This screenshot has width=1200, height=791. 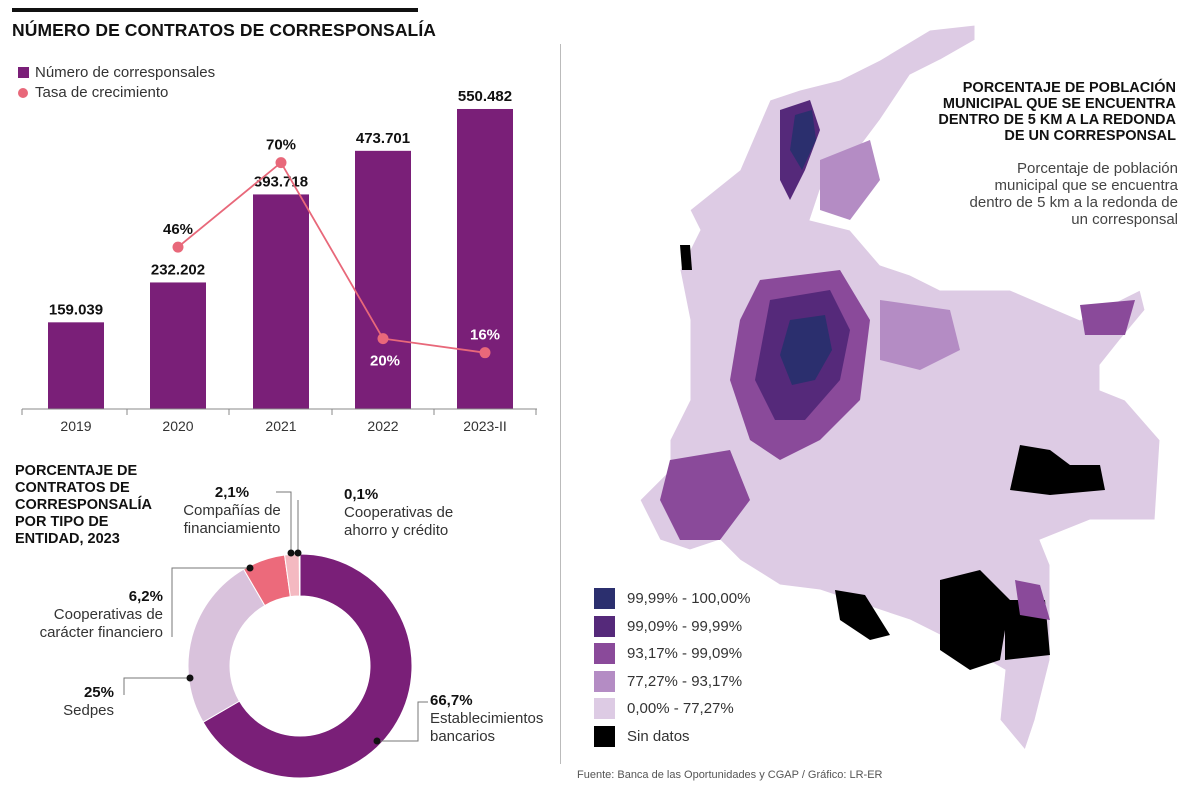 I want to click on map-region-nodata-east, so click(x=1057, y=470).